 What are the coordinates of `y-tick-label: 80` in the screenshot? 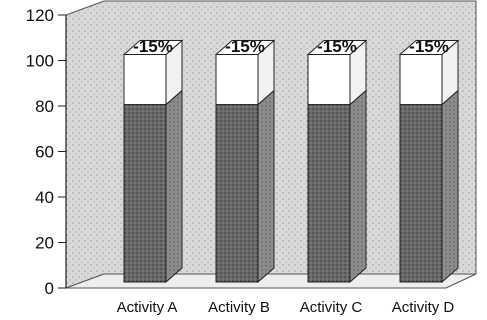 It's located at (44, 106).